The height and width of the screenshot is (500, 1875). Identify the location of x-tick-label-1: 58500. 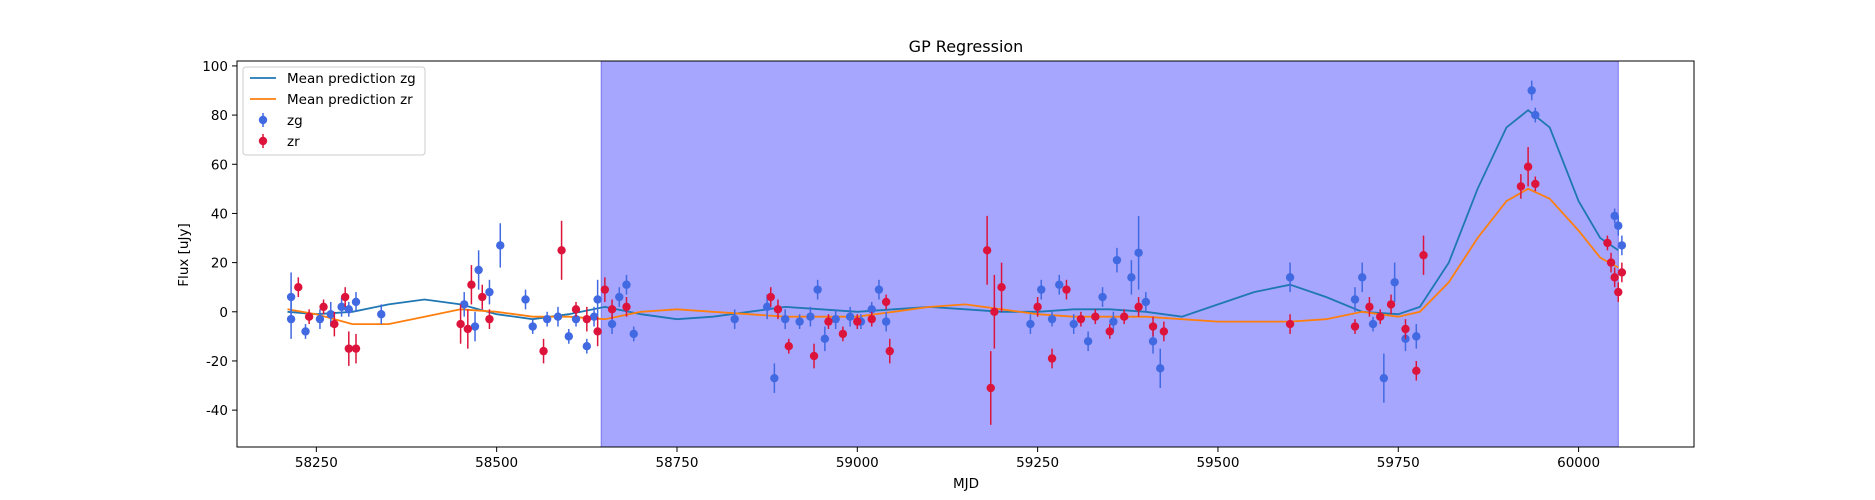
(496, 463).